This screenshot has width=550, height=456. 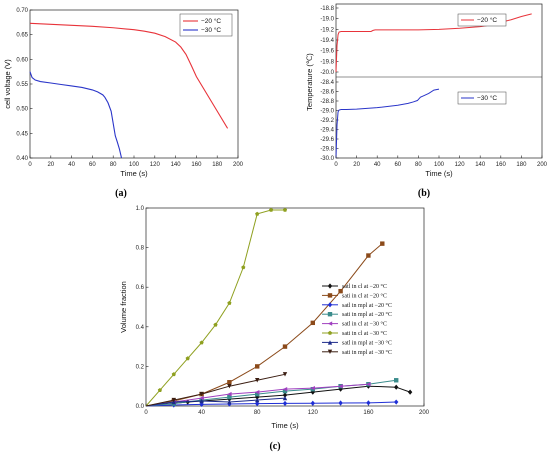 What do you see at coordinates (327, 112) in the screenshot?
I see `y-tick-label: -29.0` at bounding box center [327, 112].